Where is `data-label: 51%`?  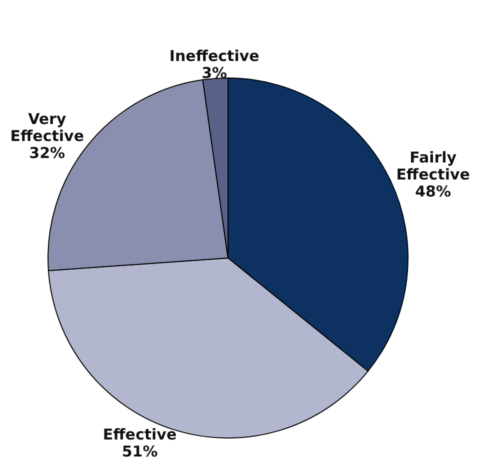
data-label: 51% is located at coordinates (140, 451).